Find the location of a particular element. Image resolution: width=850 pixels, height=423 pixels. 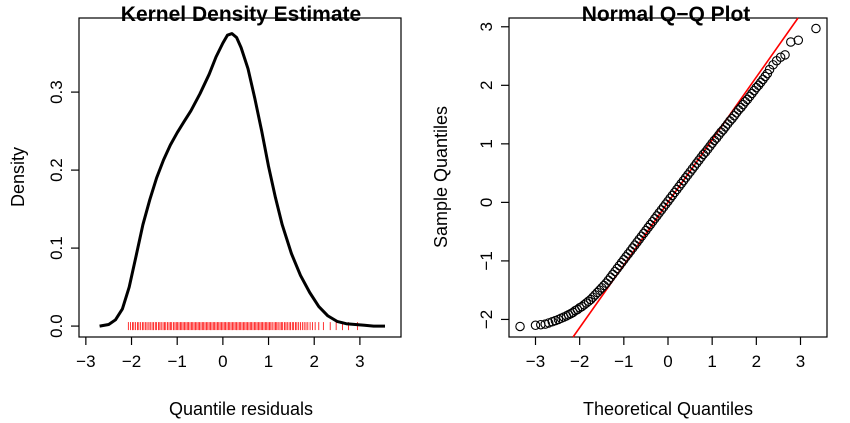

kde-y-axis: 0.0 0.1 0.2 0.3 is located at coordinates (63, 209).